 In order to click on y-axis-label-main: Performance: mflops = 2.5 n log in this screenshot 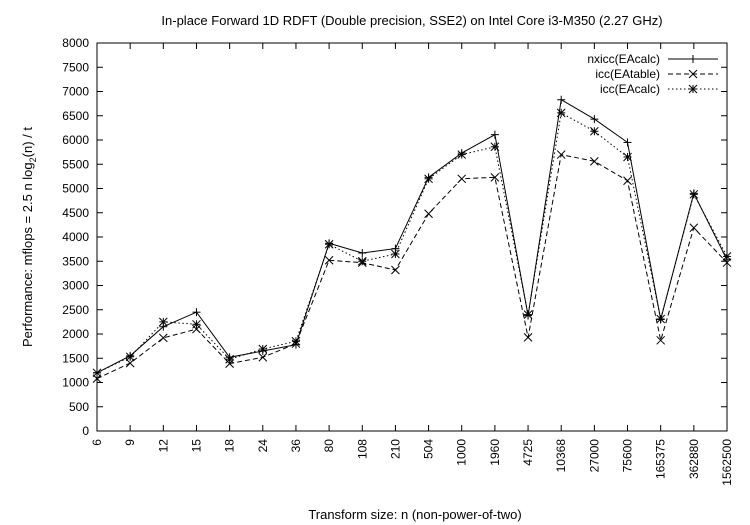, I will do `click(27, 254)`.